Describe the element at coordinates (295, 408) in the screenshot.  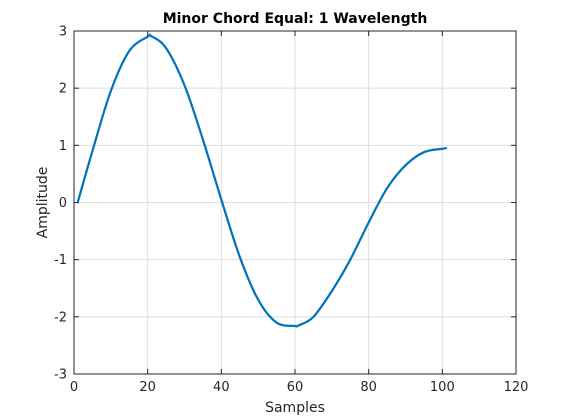
I see `x-axis-label: Samples` at that location.